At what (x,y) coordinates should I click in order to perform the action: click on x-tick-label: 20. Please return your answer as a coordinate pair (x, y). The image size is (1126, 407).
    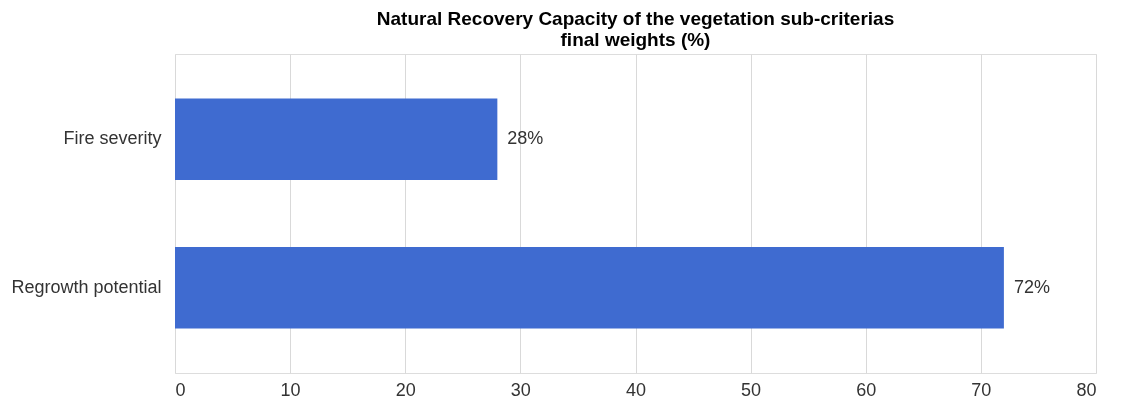
    Looking at the image, I should click on (405, 389).